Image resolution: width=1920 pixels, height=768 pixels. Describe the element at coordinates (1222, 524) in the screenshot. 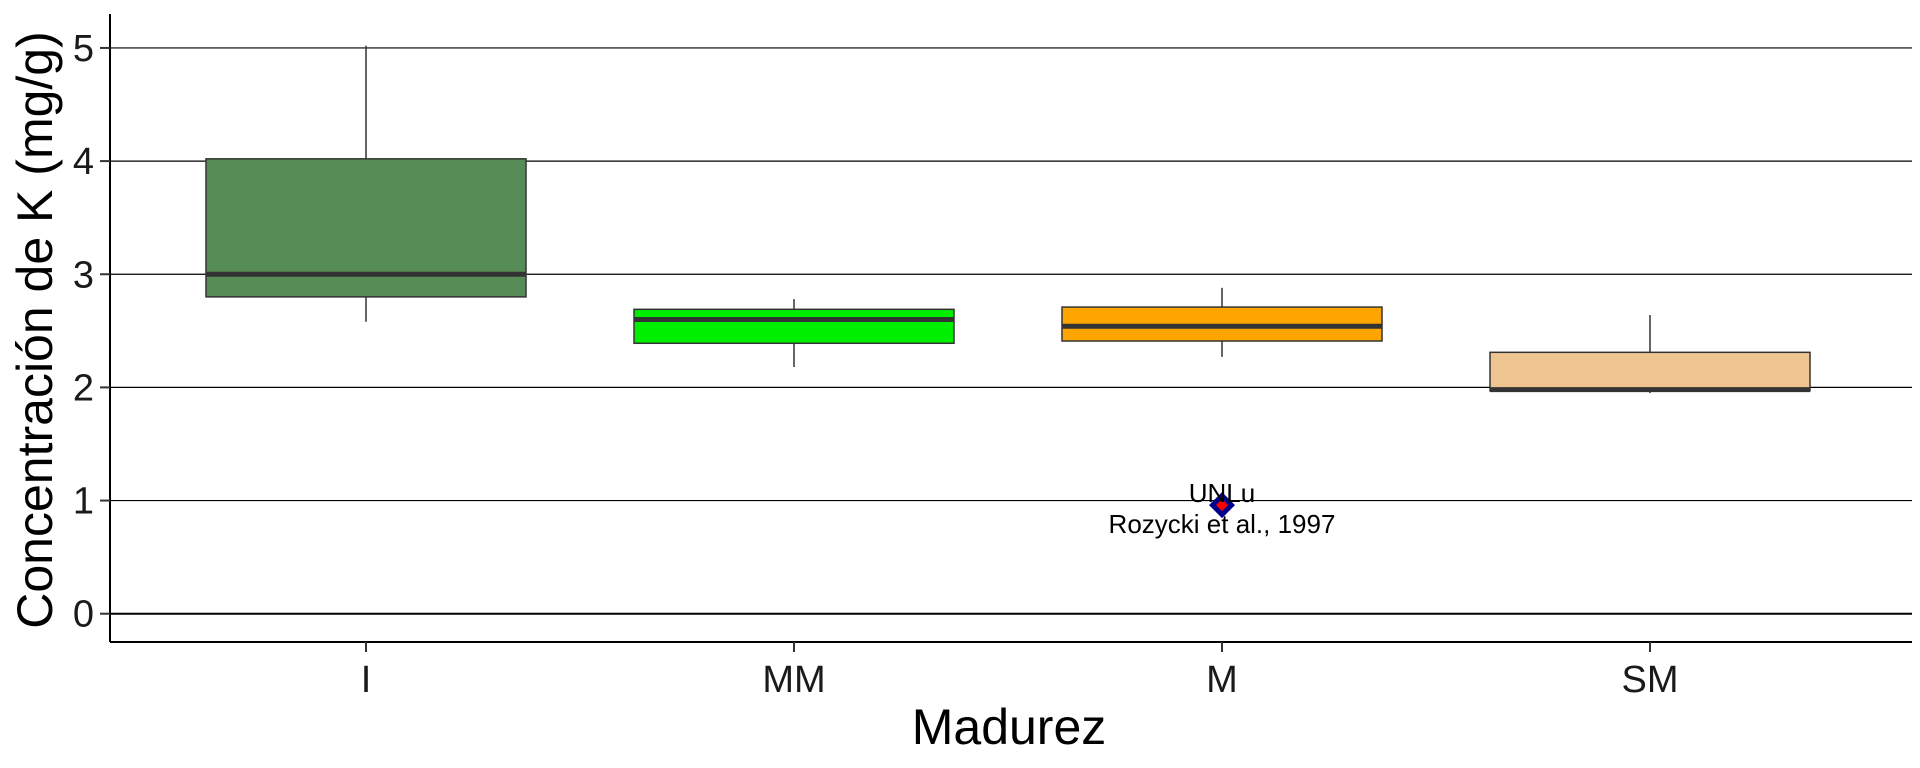

I see `point-label-below: Rozycki et al., 1997` at that location.